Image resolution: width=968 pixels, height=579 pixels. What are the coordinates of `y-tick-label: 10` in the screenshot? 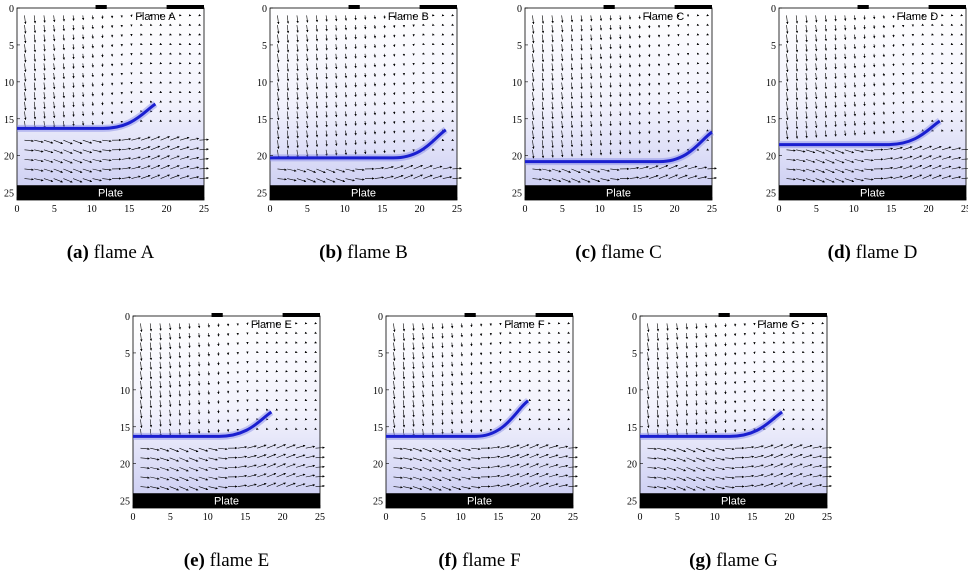 It's located at (125, 391).